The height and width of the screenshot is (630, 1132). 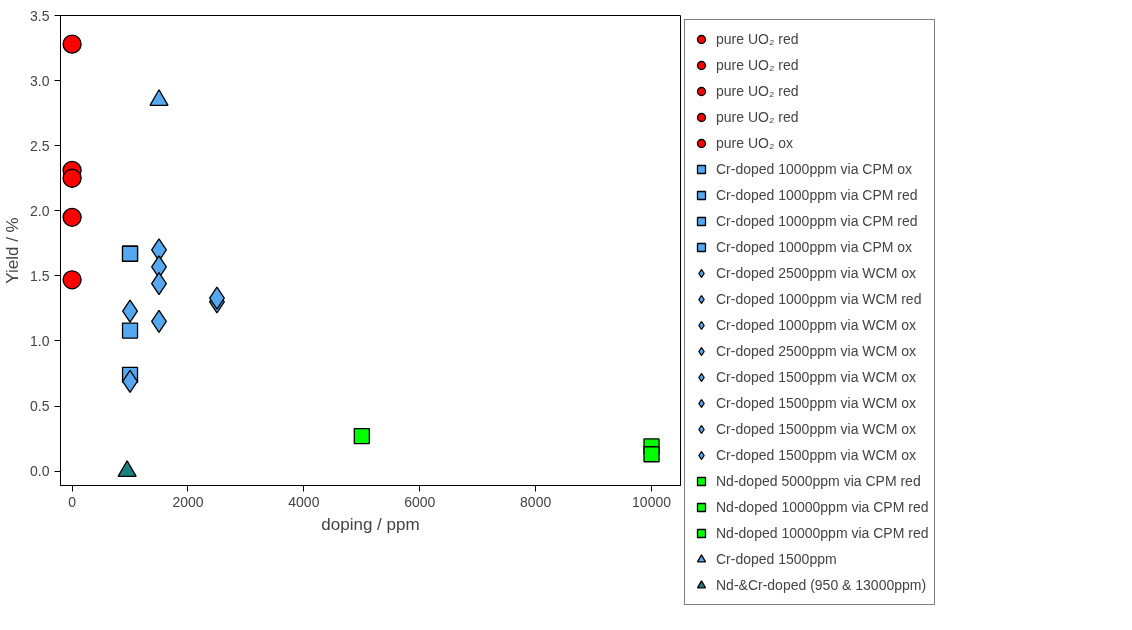 I want to click on x-axis-title: doping / ppm, so click(x=370, y=524).